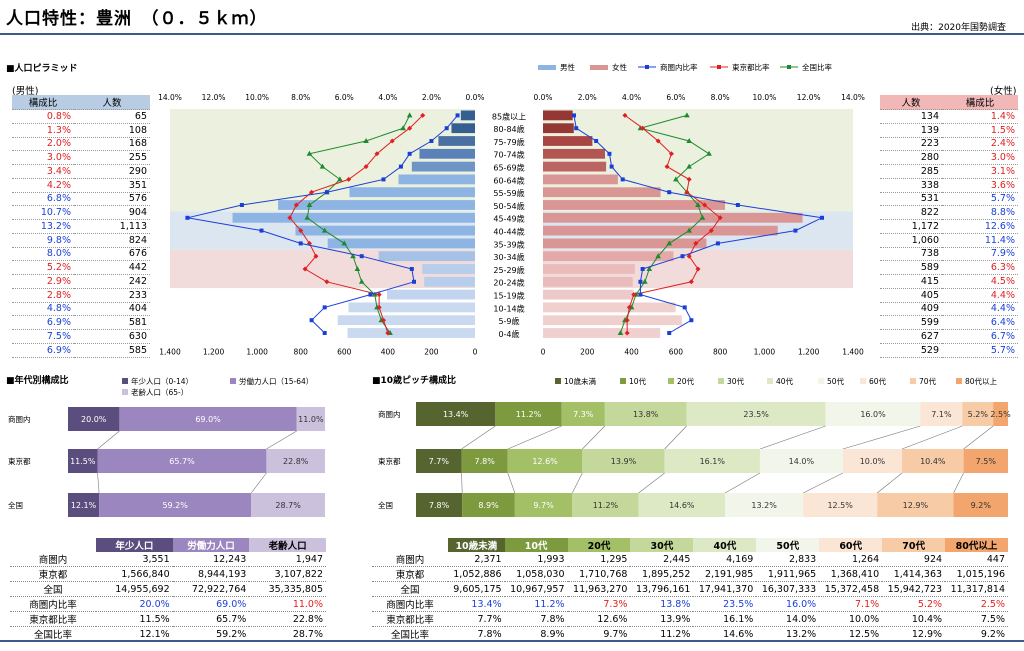  I want to click on age10-row-label: 商圏内, so click(389, 414).